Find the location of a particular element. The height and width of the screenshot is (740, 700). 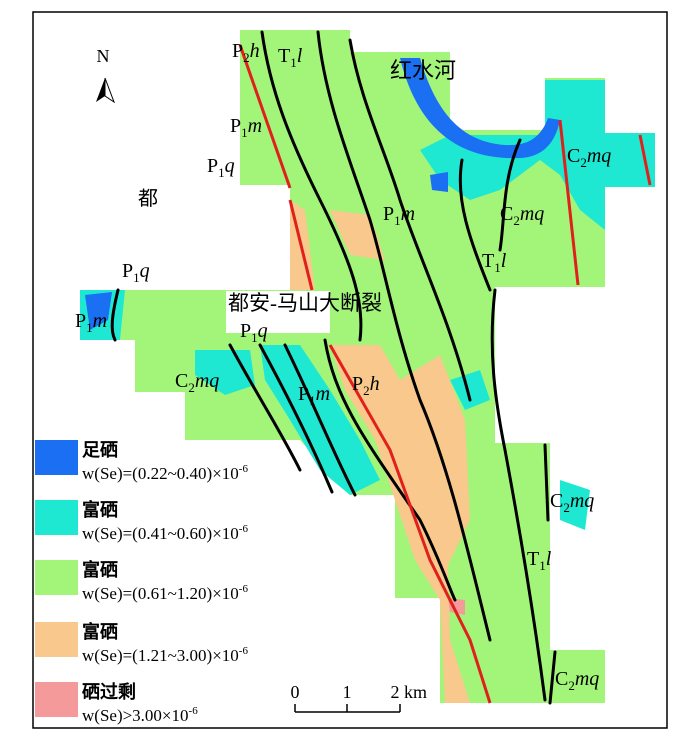

north-label: N is located at coordinates (103, 56).